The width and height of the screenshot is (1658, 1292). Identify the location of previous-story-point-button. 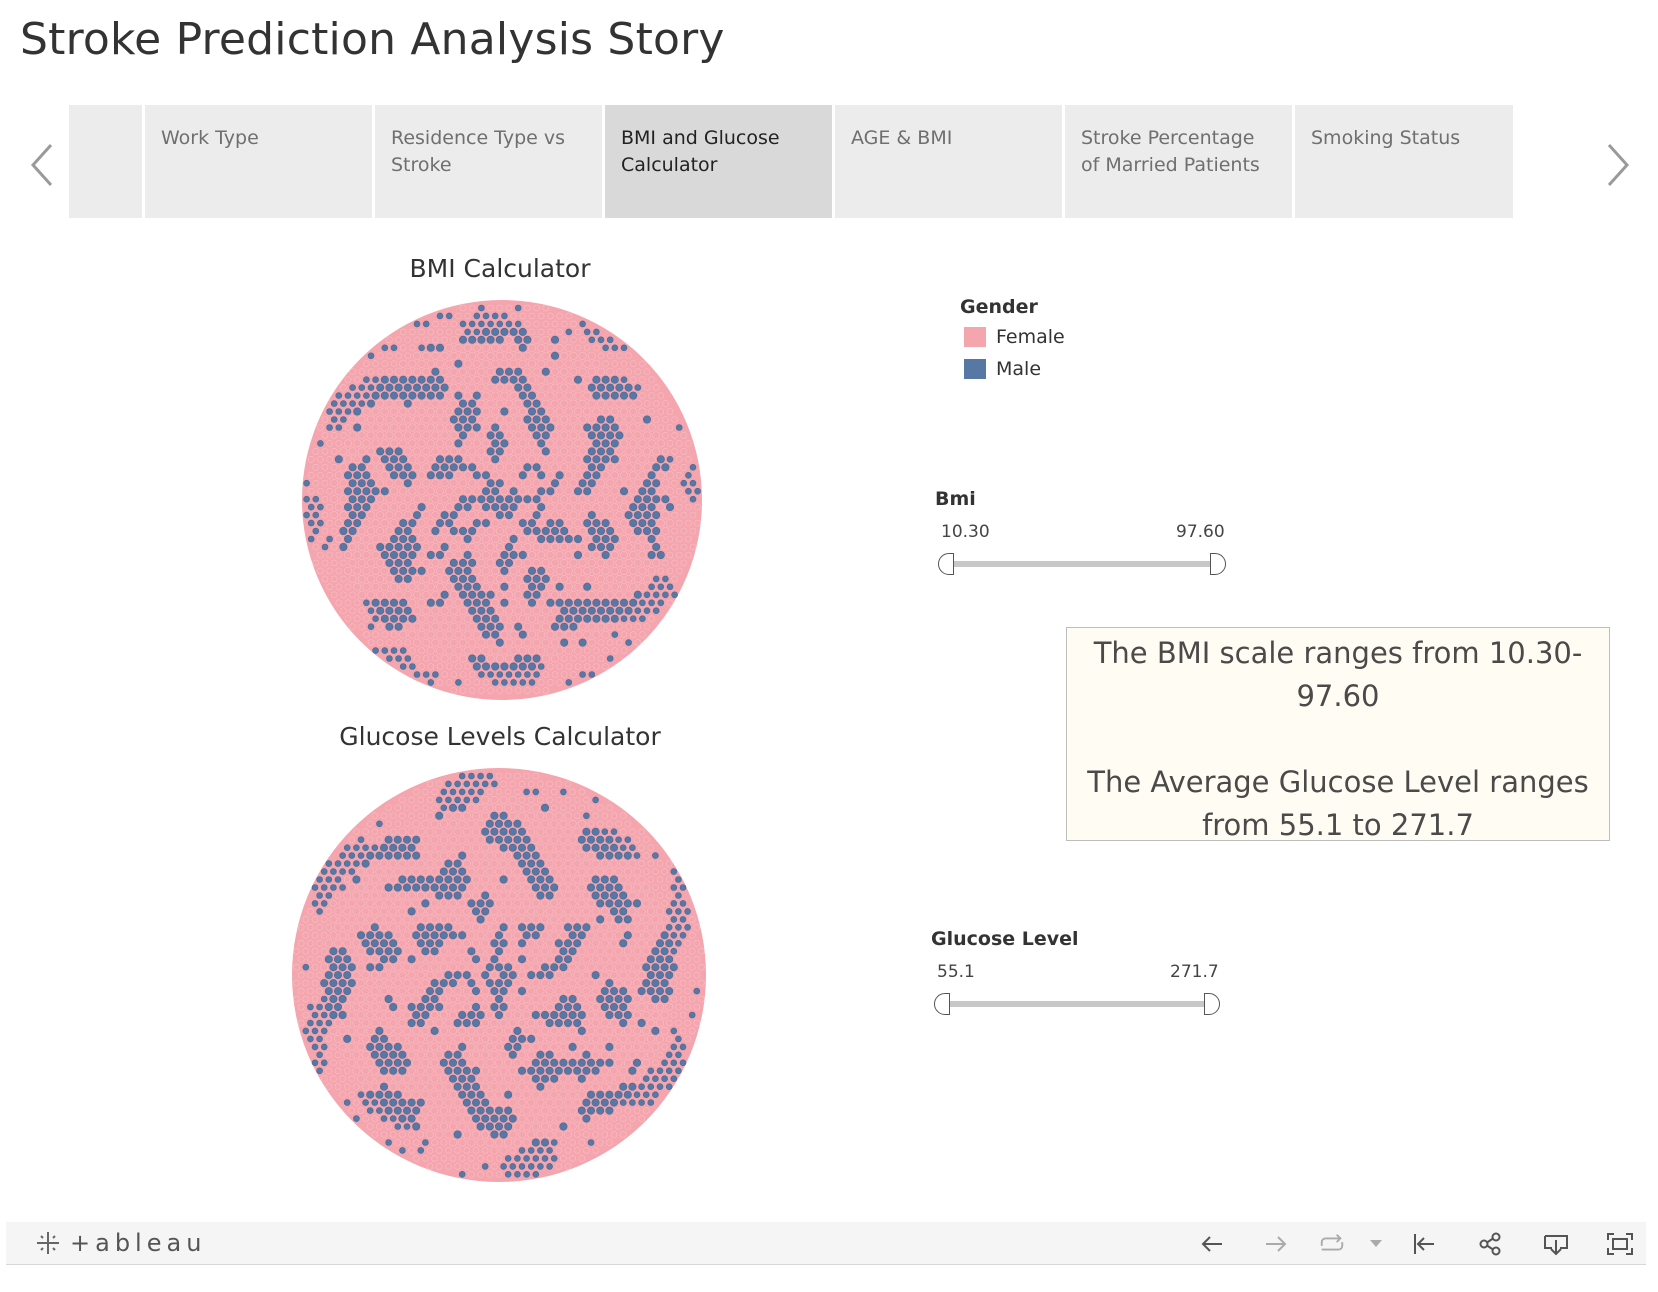
(42, 165).